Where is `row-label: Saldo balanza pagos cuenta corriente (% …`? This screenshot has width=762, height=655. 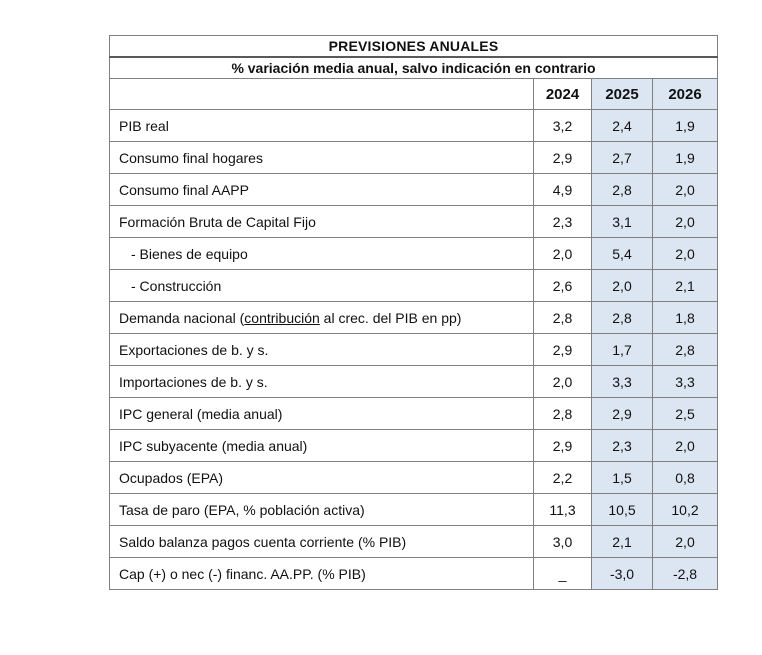
row-label: Saldo balanza pagos cuenta corriente (% … is located at coordinates (321, 541).